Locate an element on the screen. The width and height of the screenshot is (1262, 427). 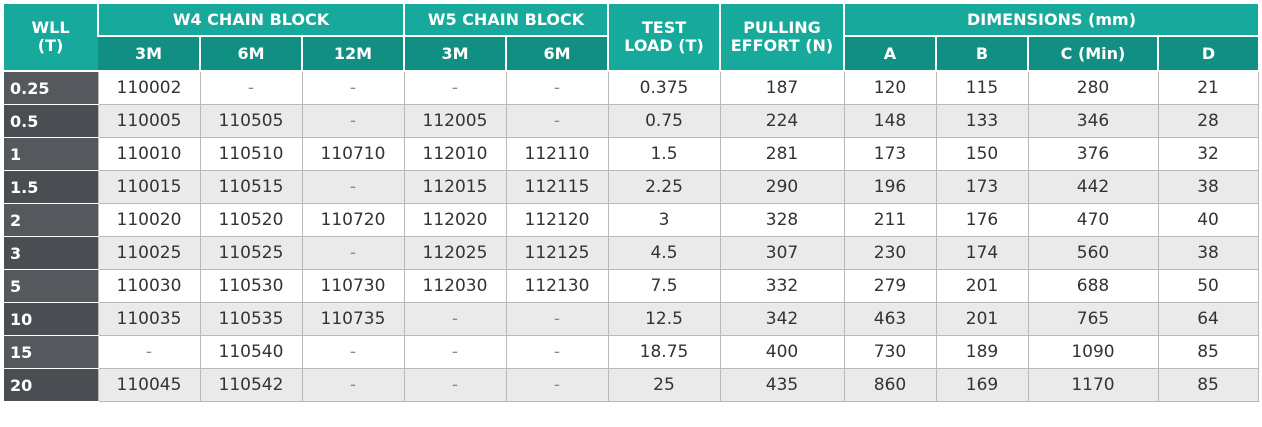
cell-wll: 20 is located at coordinates (51, 385).